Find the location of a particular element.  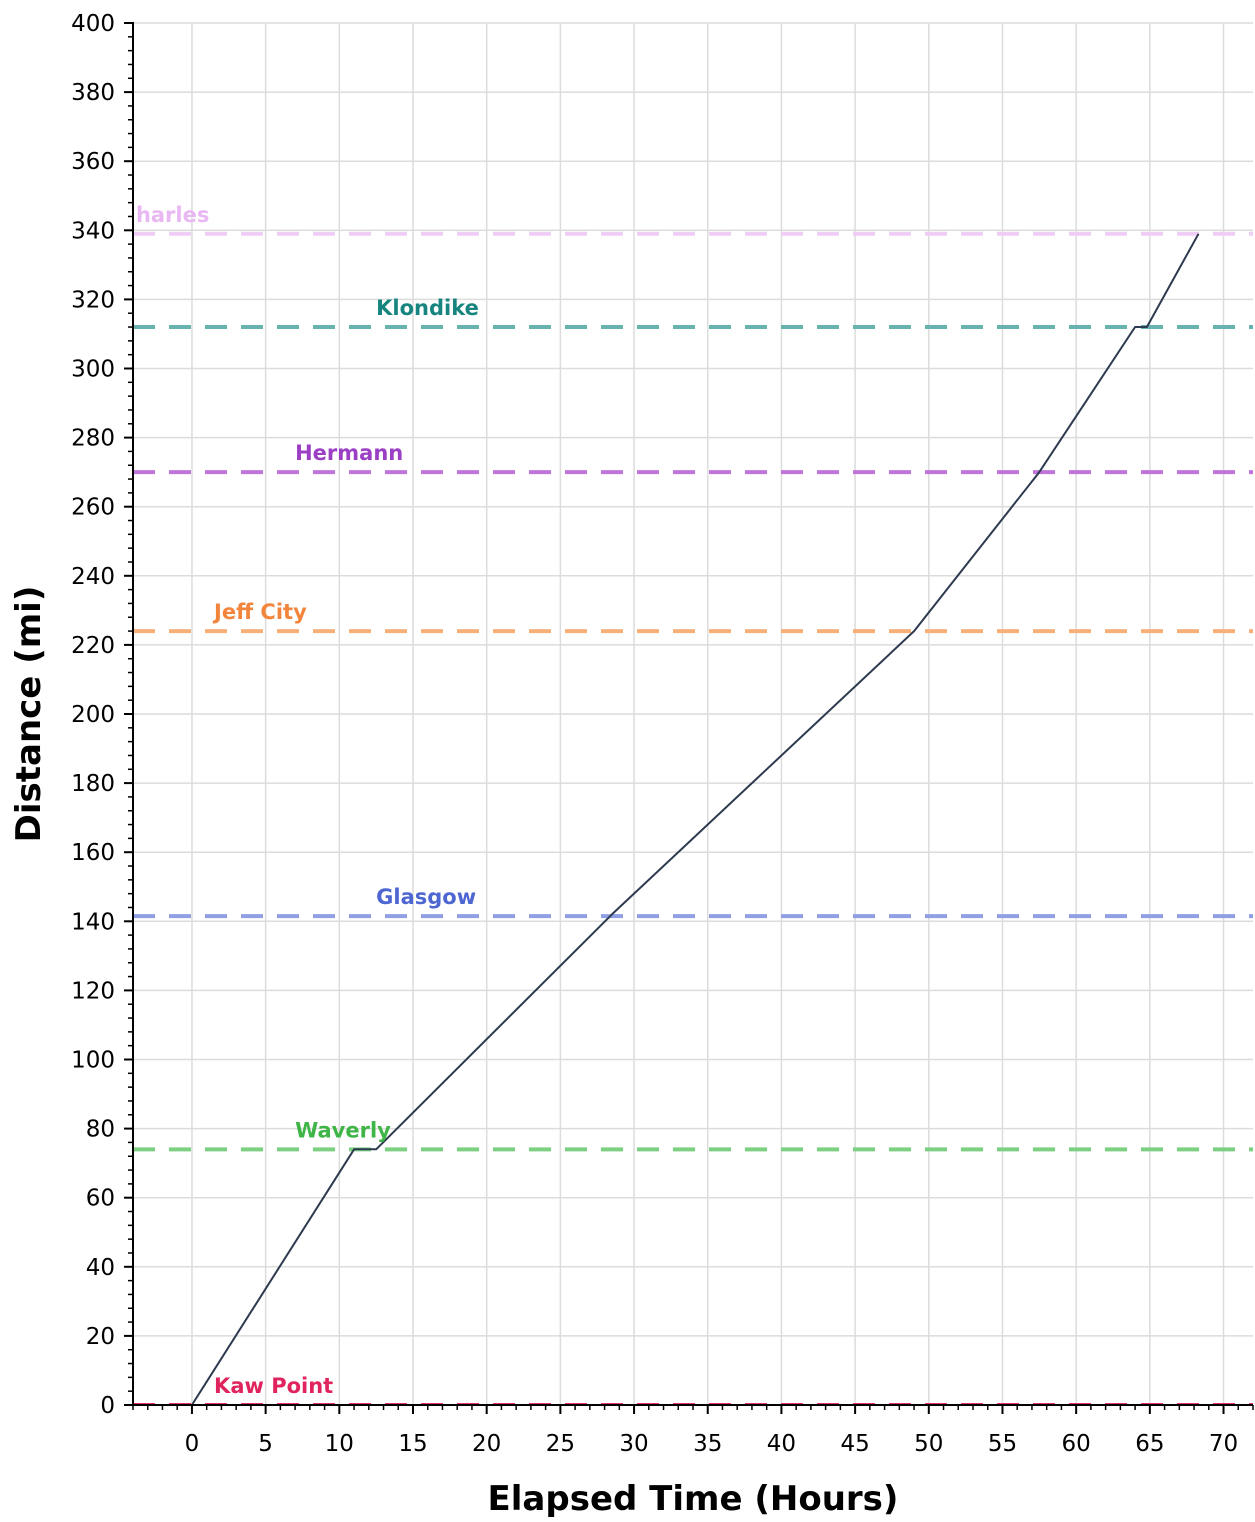

x-tick-label: 60 is located at coordinates (1076, 1444).